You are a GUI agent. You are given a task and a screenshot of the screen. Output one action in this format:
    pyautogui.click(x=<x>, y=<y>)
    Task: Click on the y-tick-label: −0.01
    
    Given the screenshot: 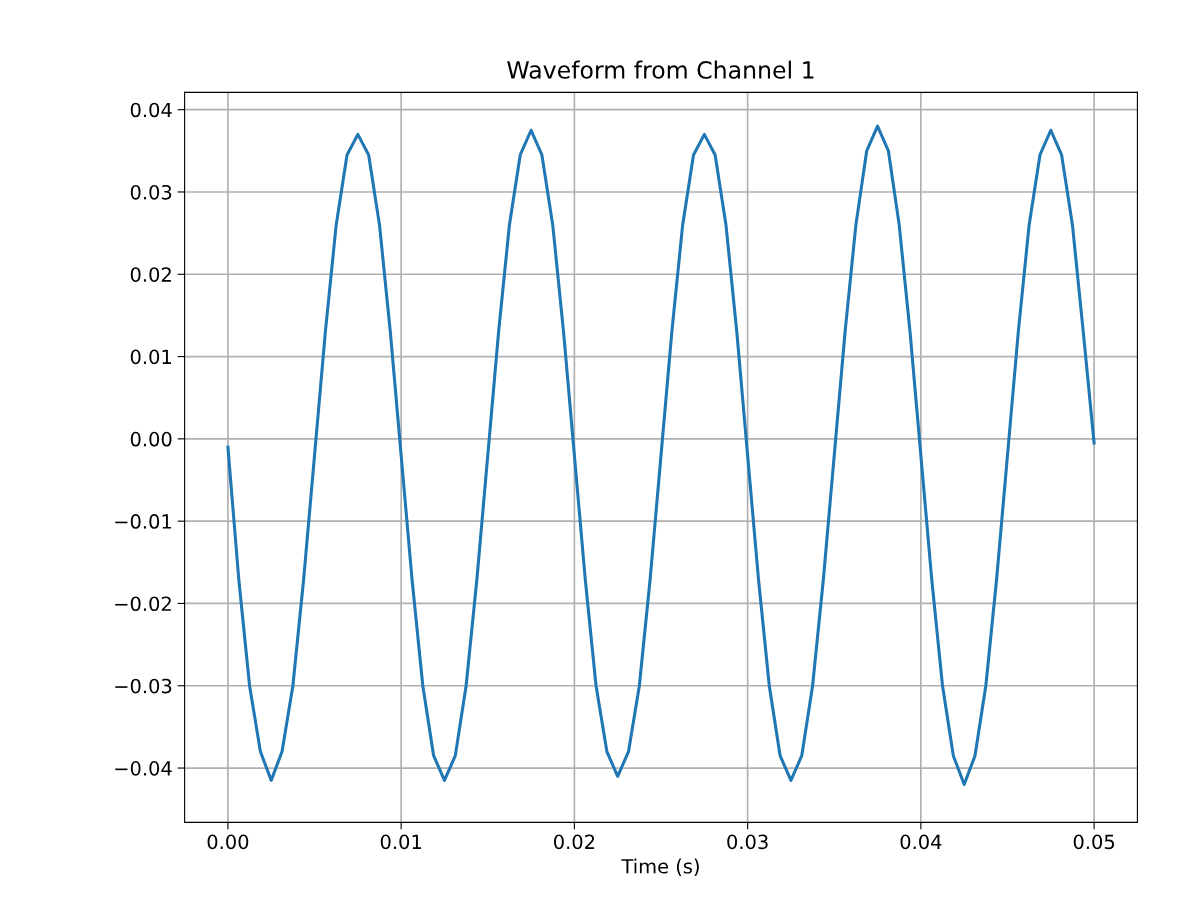 What is the action you would take?
    pyautogui.click(x=143, y=521)
    